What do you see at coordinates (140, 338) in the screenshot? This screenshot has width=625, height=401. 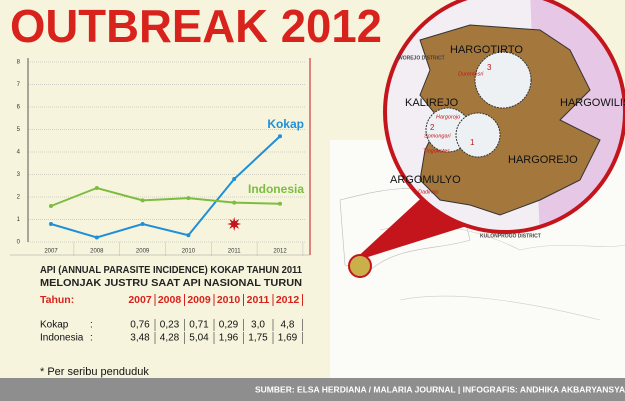 I see `table-cell: 3,48` at bounding box center [140, 338].